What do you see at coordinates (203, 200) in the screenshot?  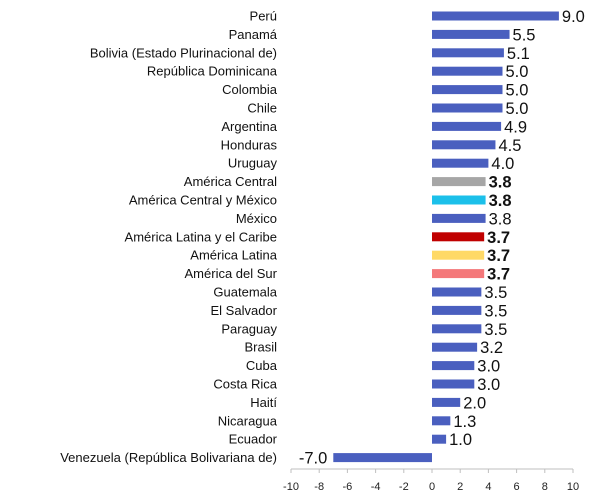 I see `category-label: América Central y México` at bounding box center [203, 200].